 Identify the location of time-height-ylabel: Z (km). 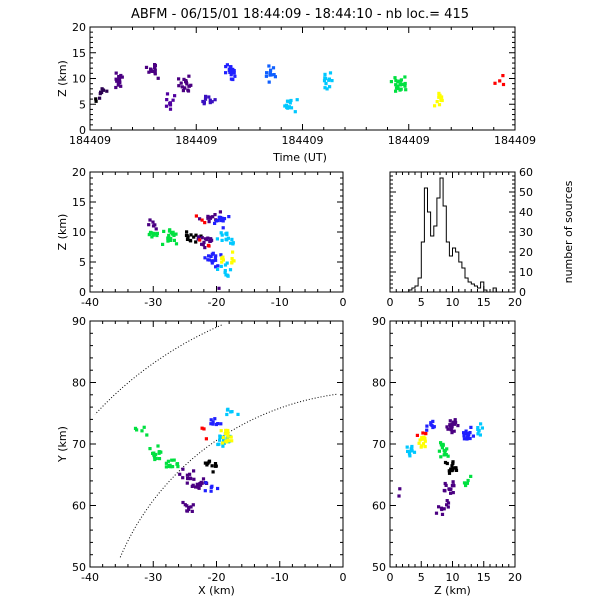
(62, 78).